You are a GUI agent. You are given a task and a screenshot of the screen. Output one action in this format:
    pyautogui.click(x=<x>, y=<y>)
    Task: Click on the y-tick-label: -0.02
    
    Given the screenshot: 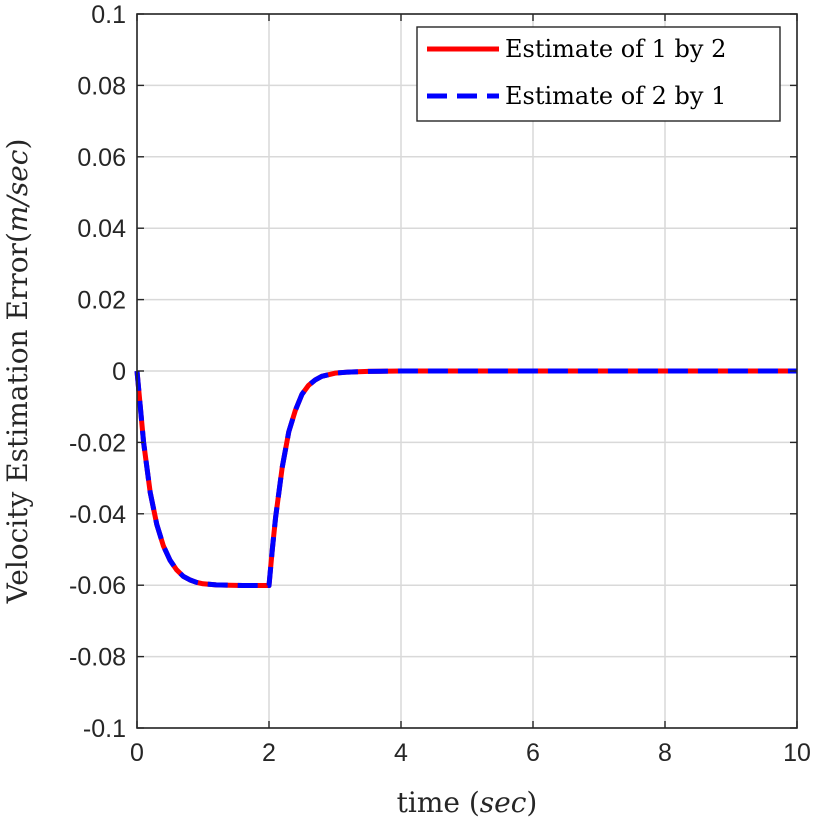 What is the action you would take?
    pyautogui.click(x=97, y=443)
    